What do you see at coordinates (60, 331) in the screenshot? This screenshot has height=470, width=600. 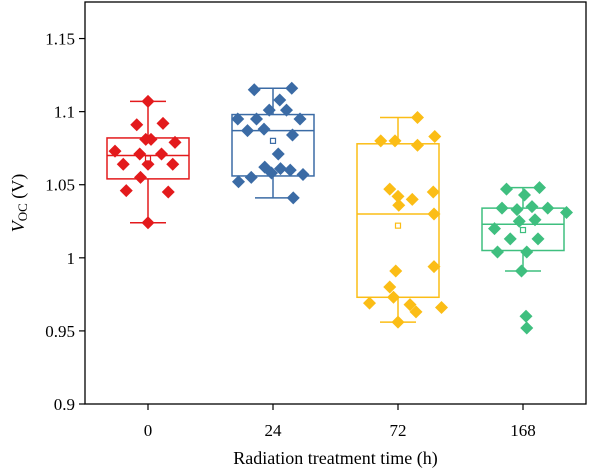 I see `y-tick-label: 0.95` at bounding box center [60, 331].